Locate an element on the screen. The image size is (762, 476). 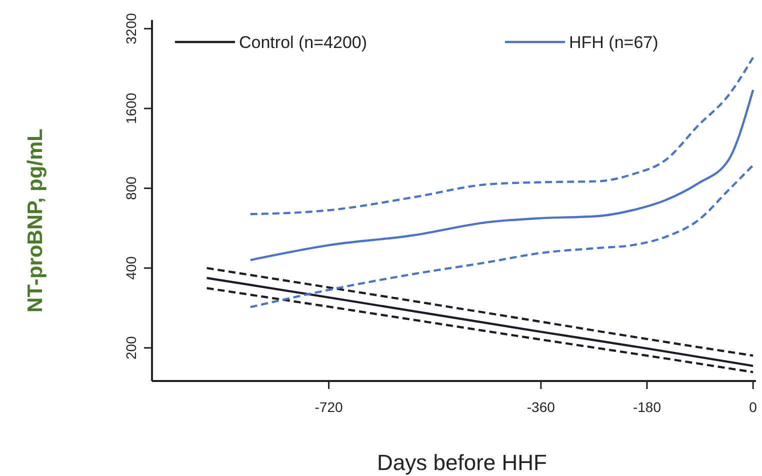
x-tick-label: 0 is located at coordinates (753, 407).